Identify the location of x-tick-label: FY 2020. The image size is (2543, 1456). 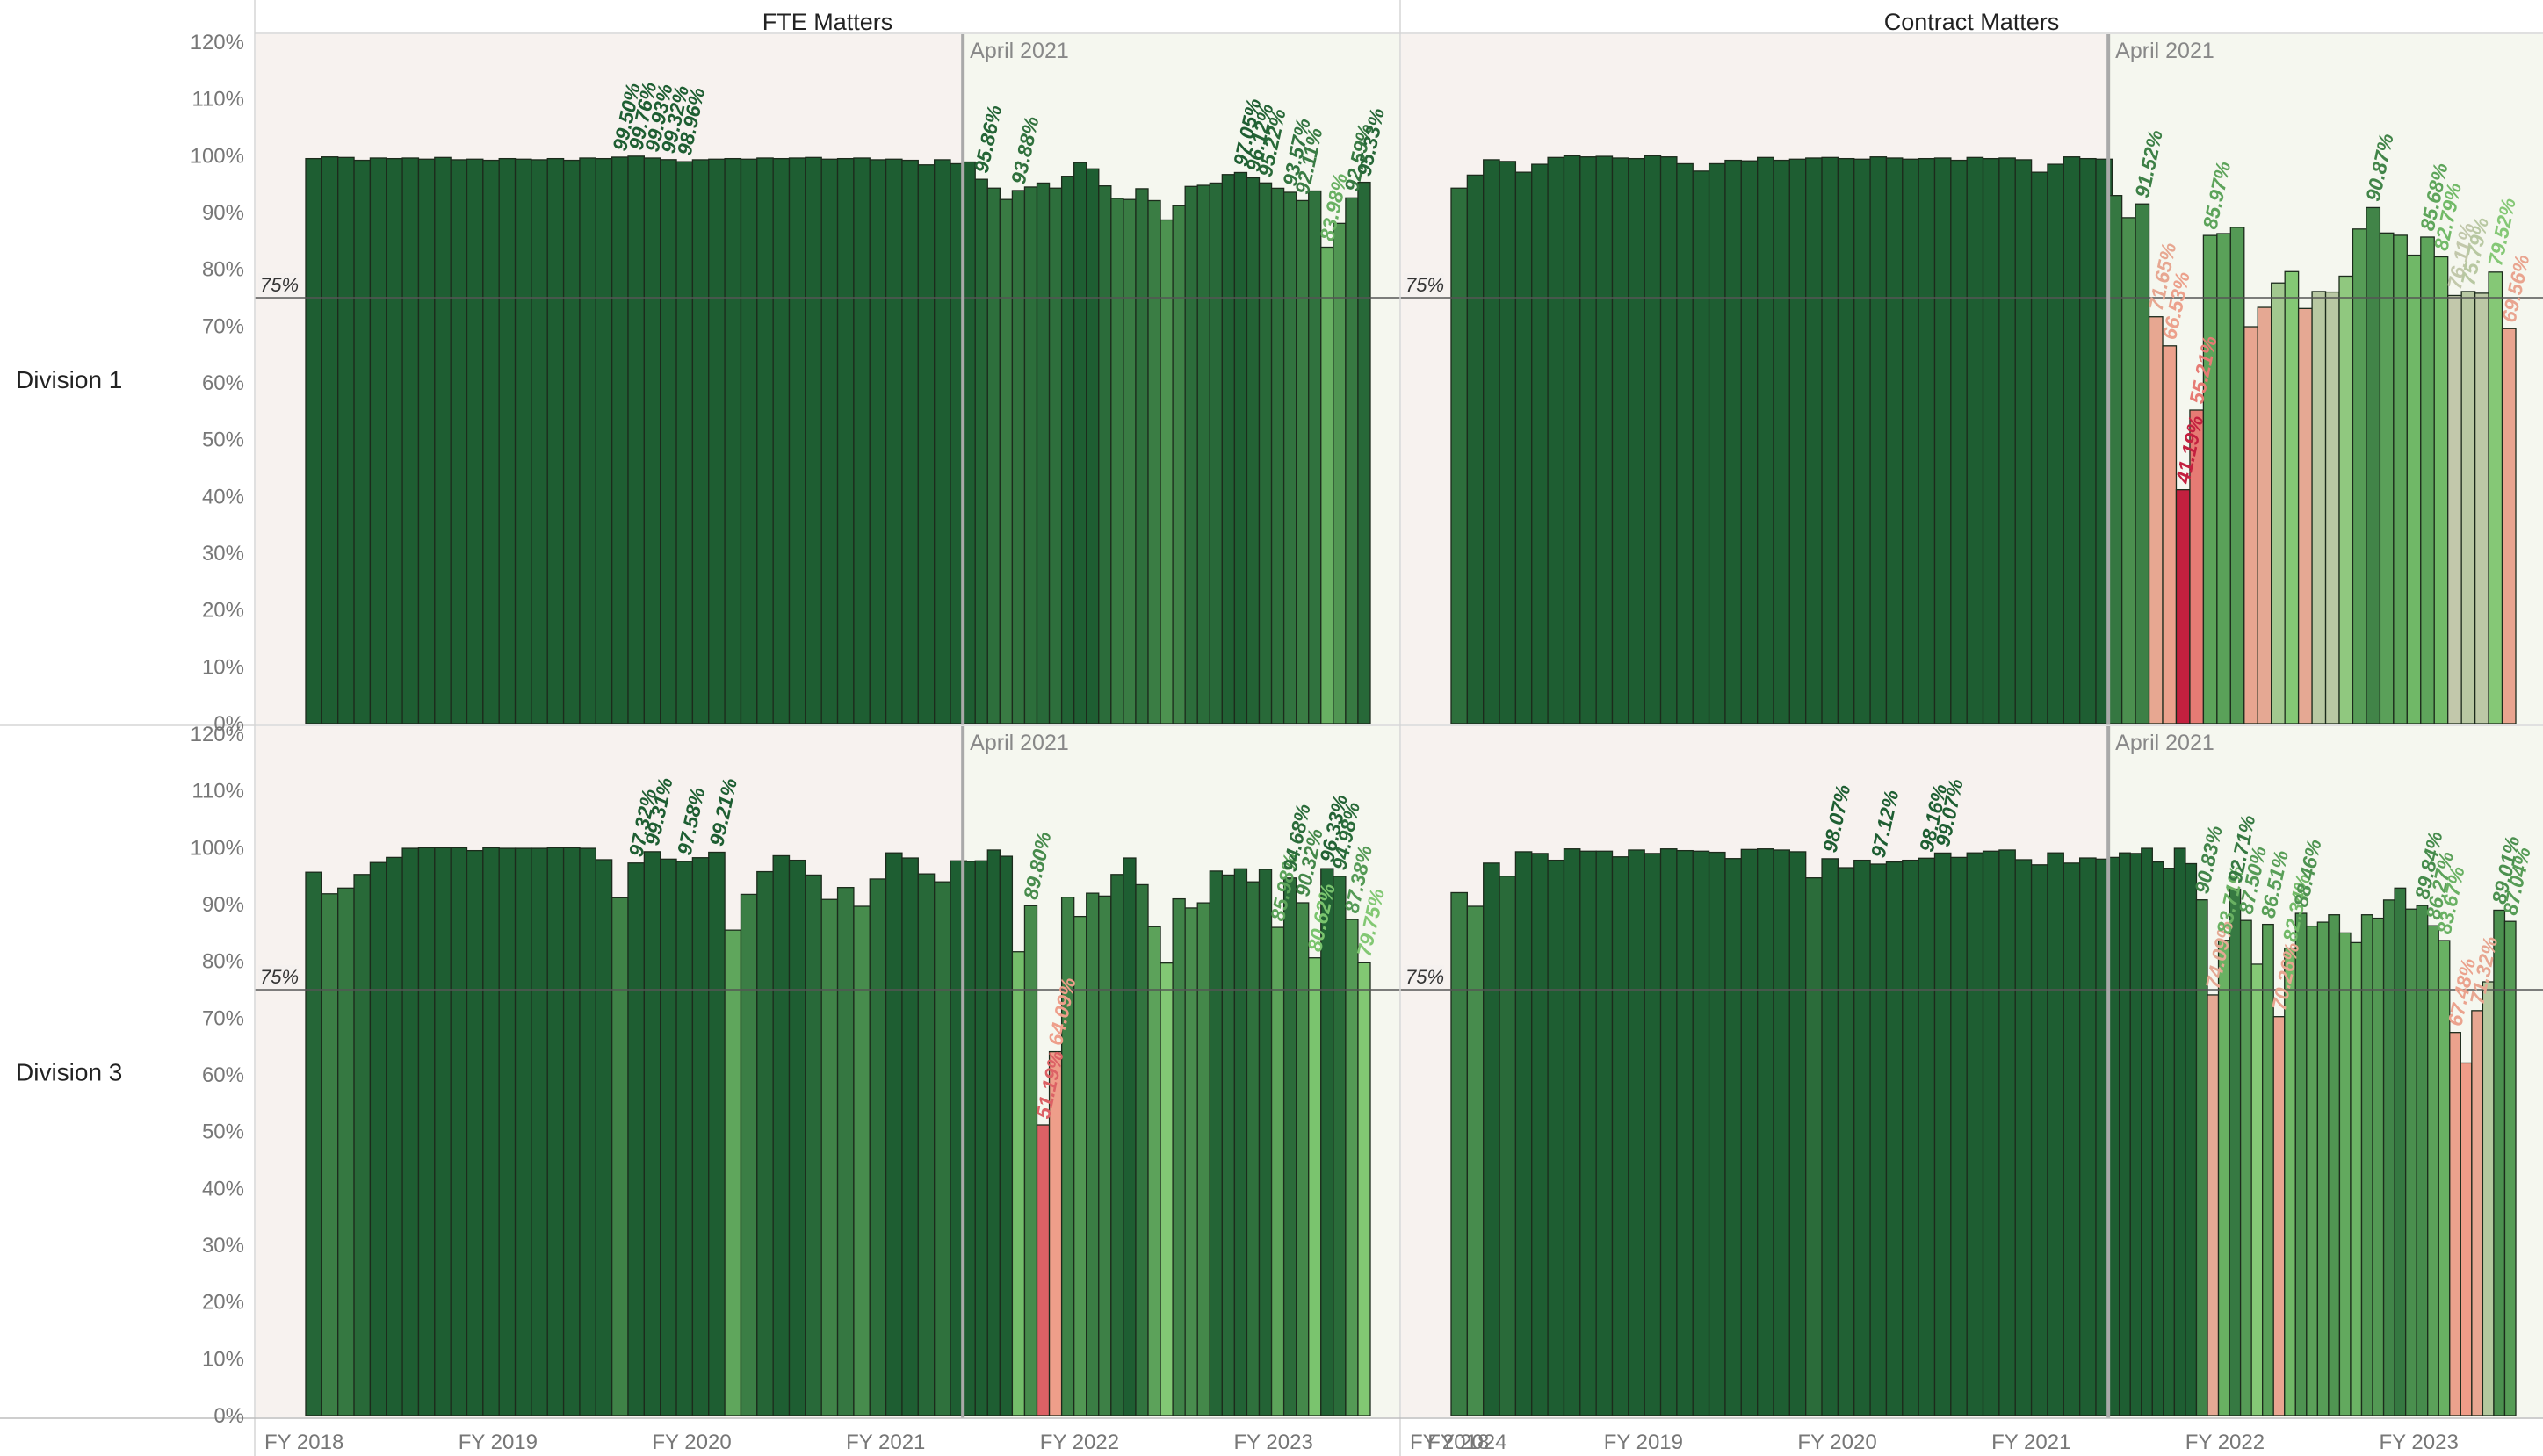
(1836, 1442).